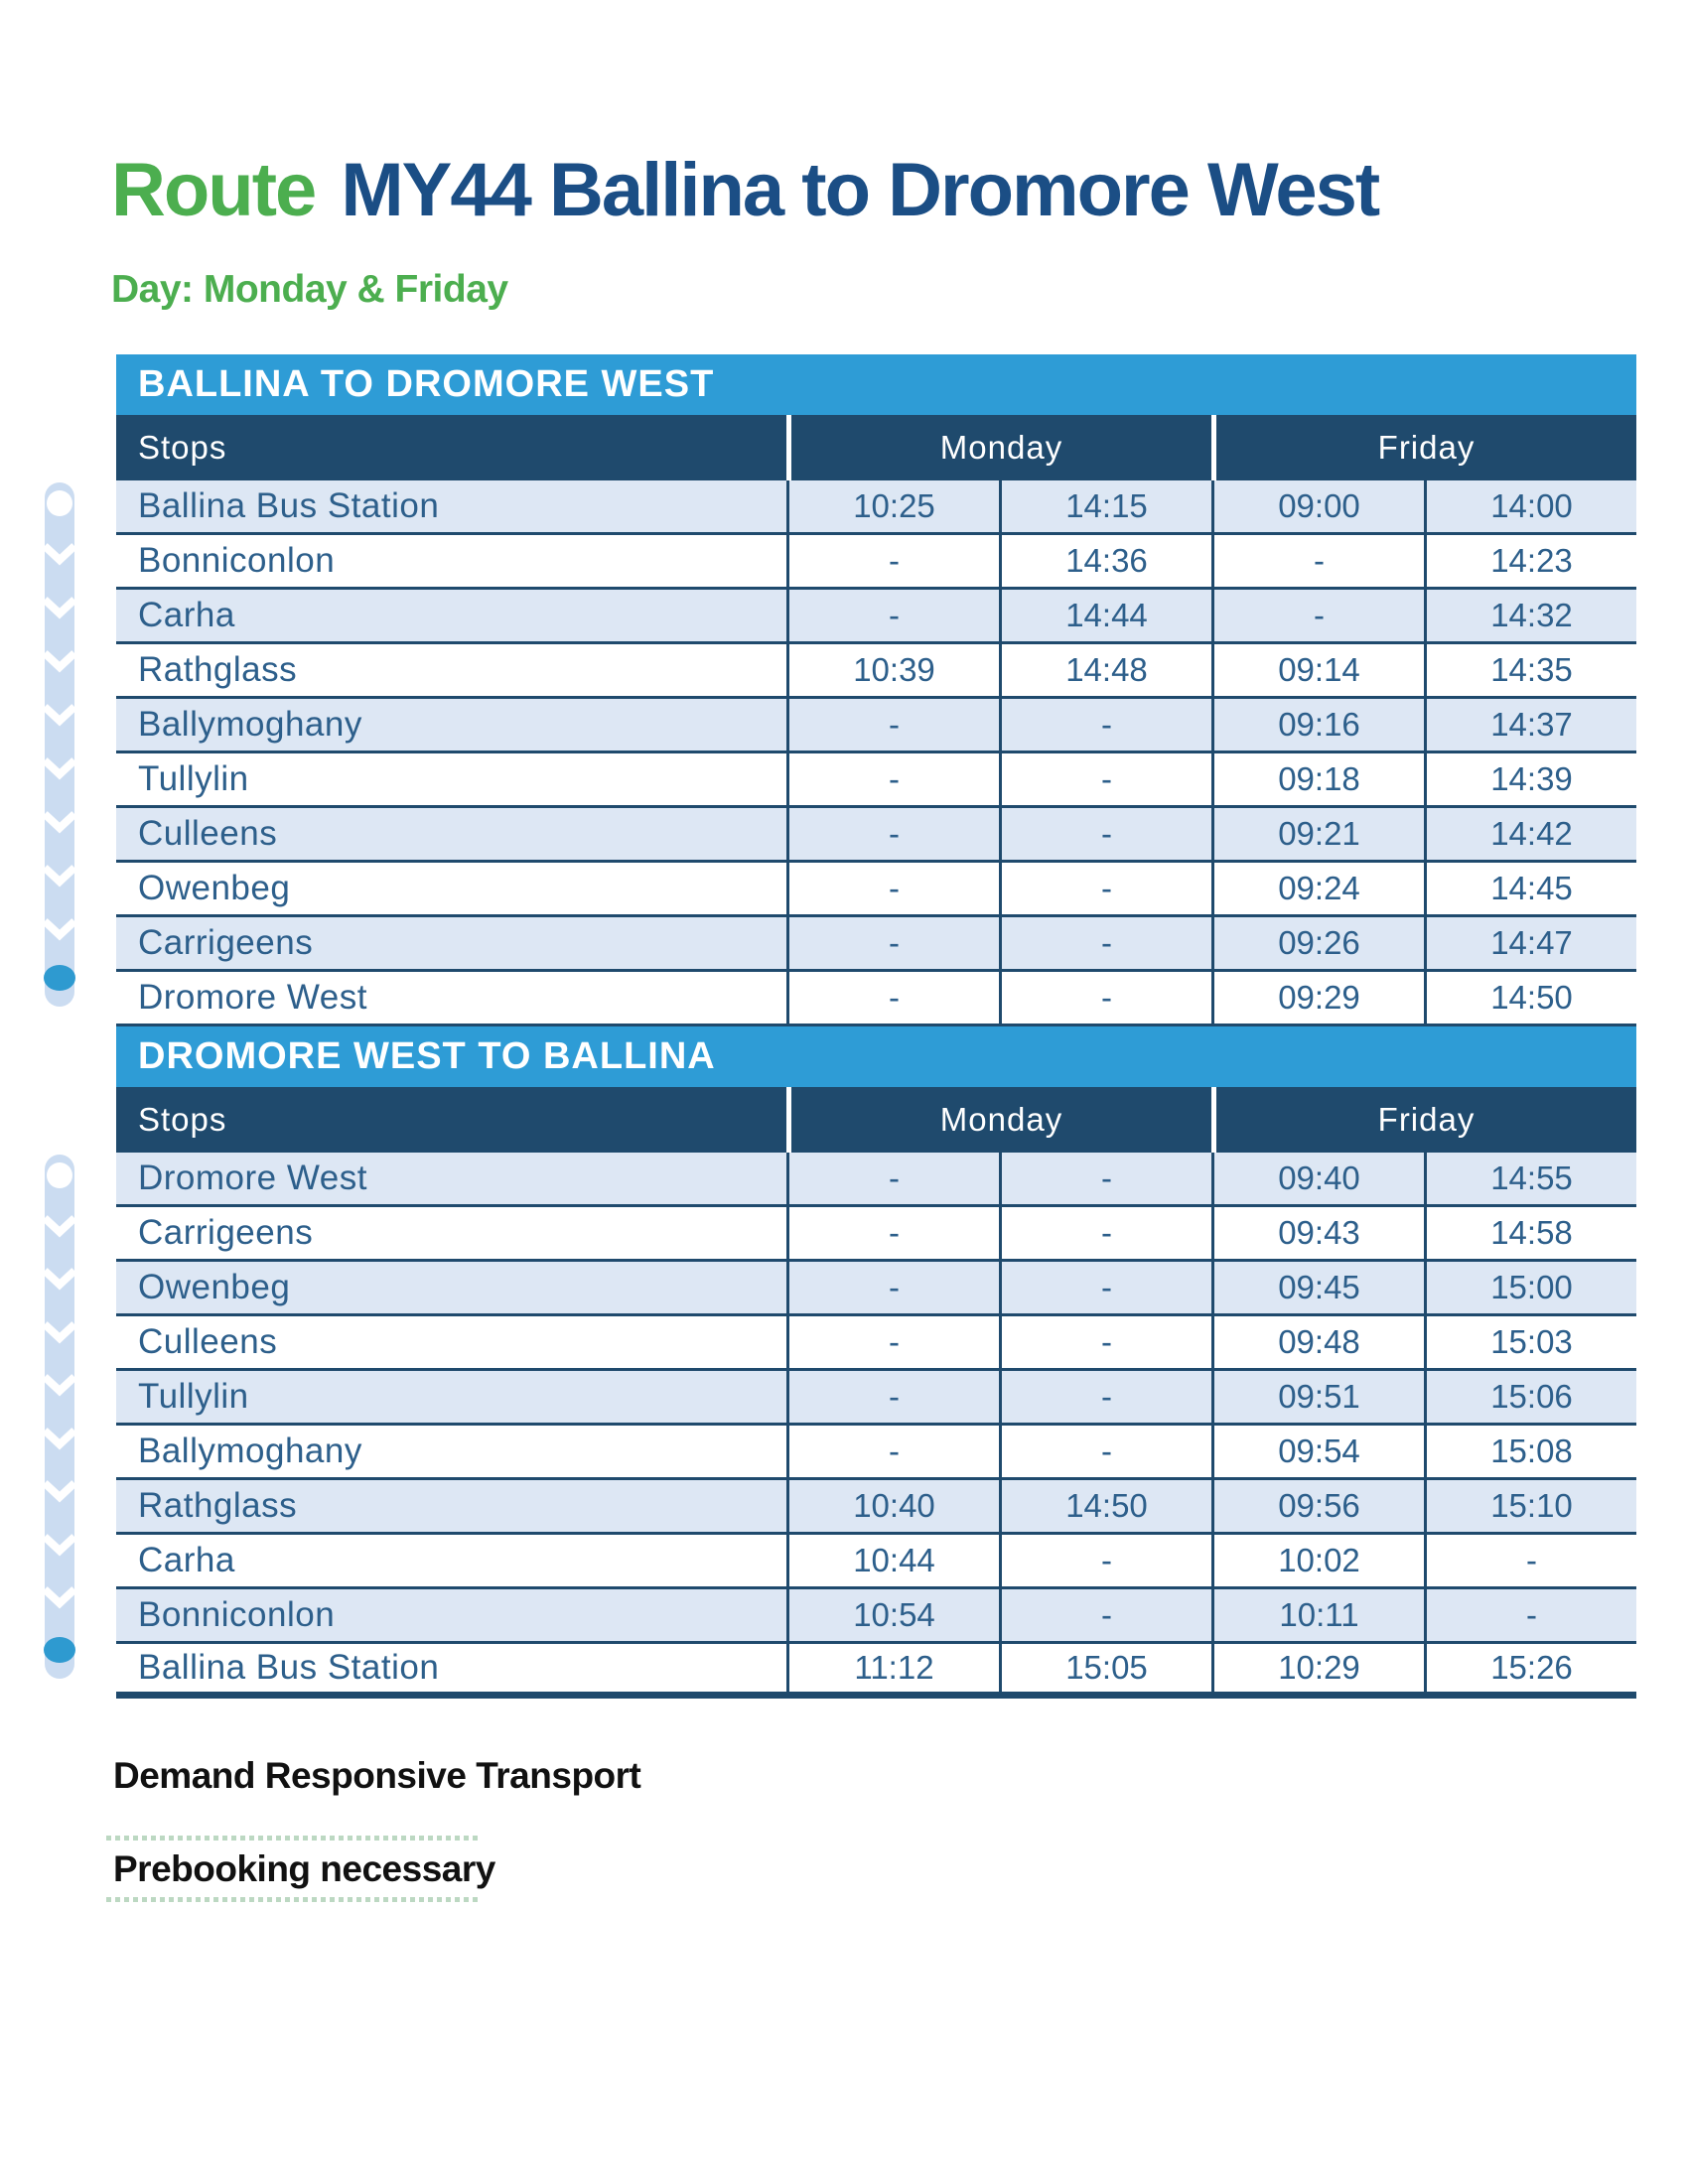 Image resolution: width=1688 pixels, height=2184 pixels. Describe the element at coordinates (1530, 1668) in the screenshot. I see `time-cell: 15:26` at that location.